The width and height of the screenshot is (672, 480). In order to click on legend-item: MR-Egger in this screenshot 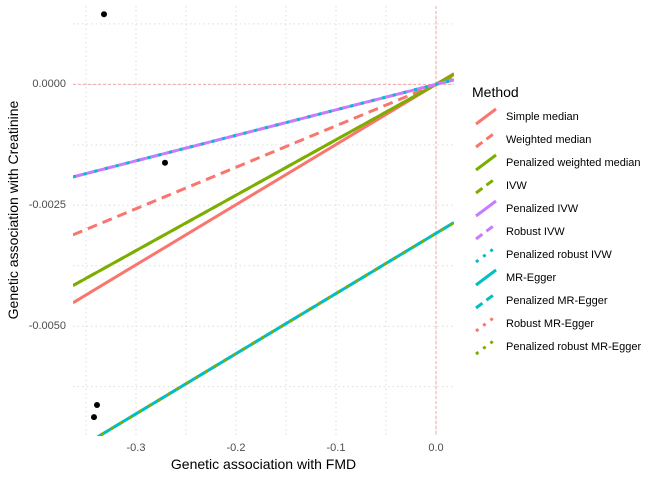, I will do `click(556, 277)`.